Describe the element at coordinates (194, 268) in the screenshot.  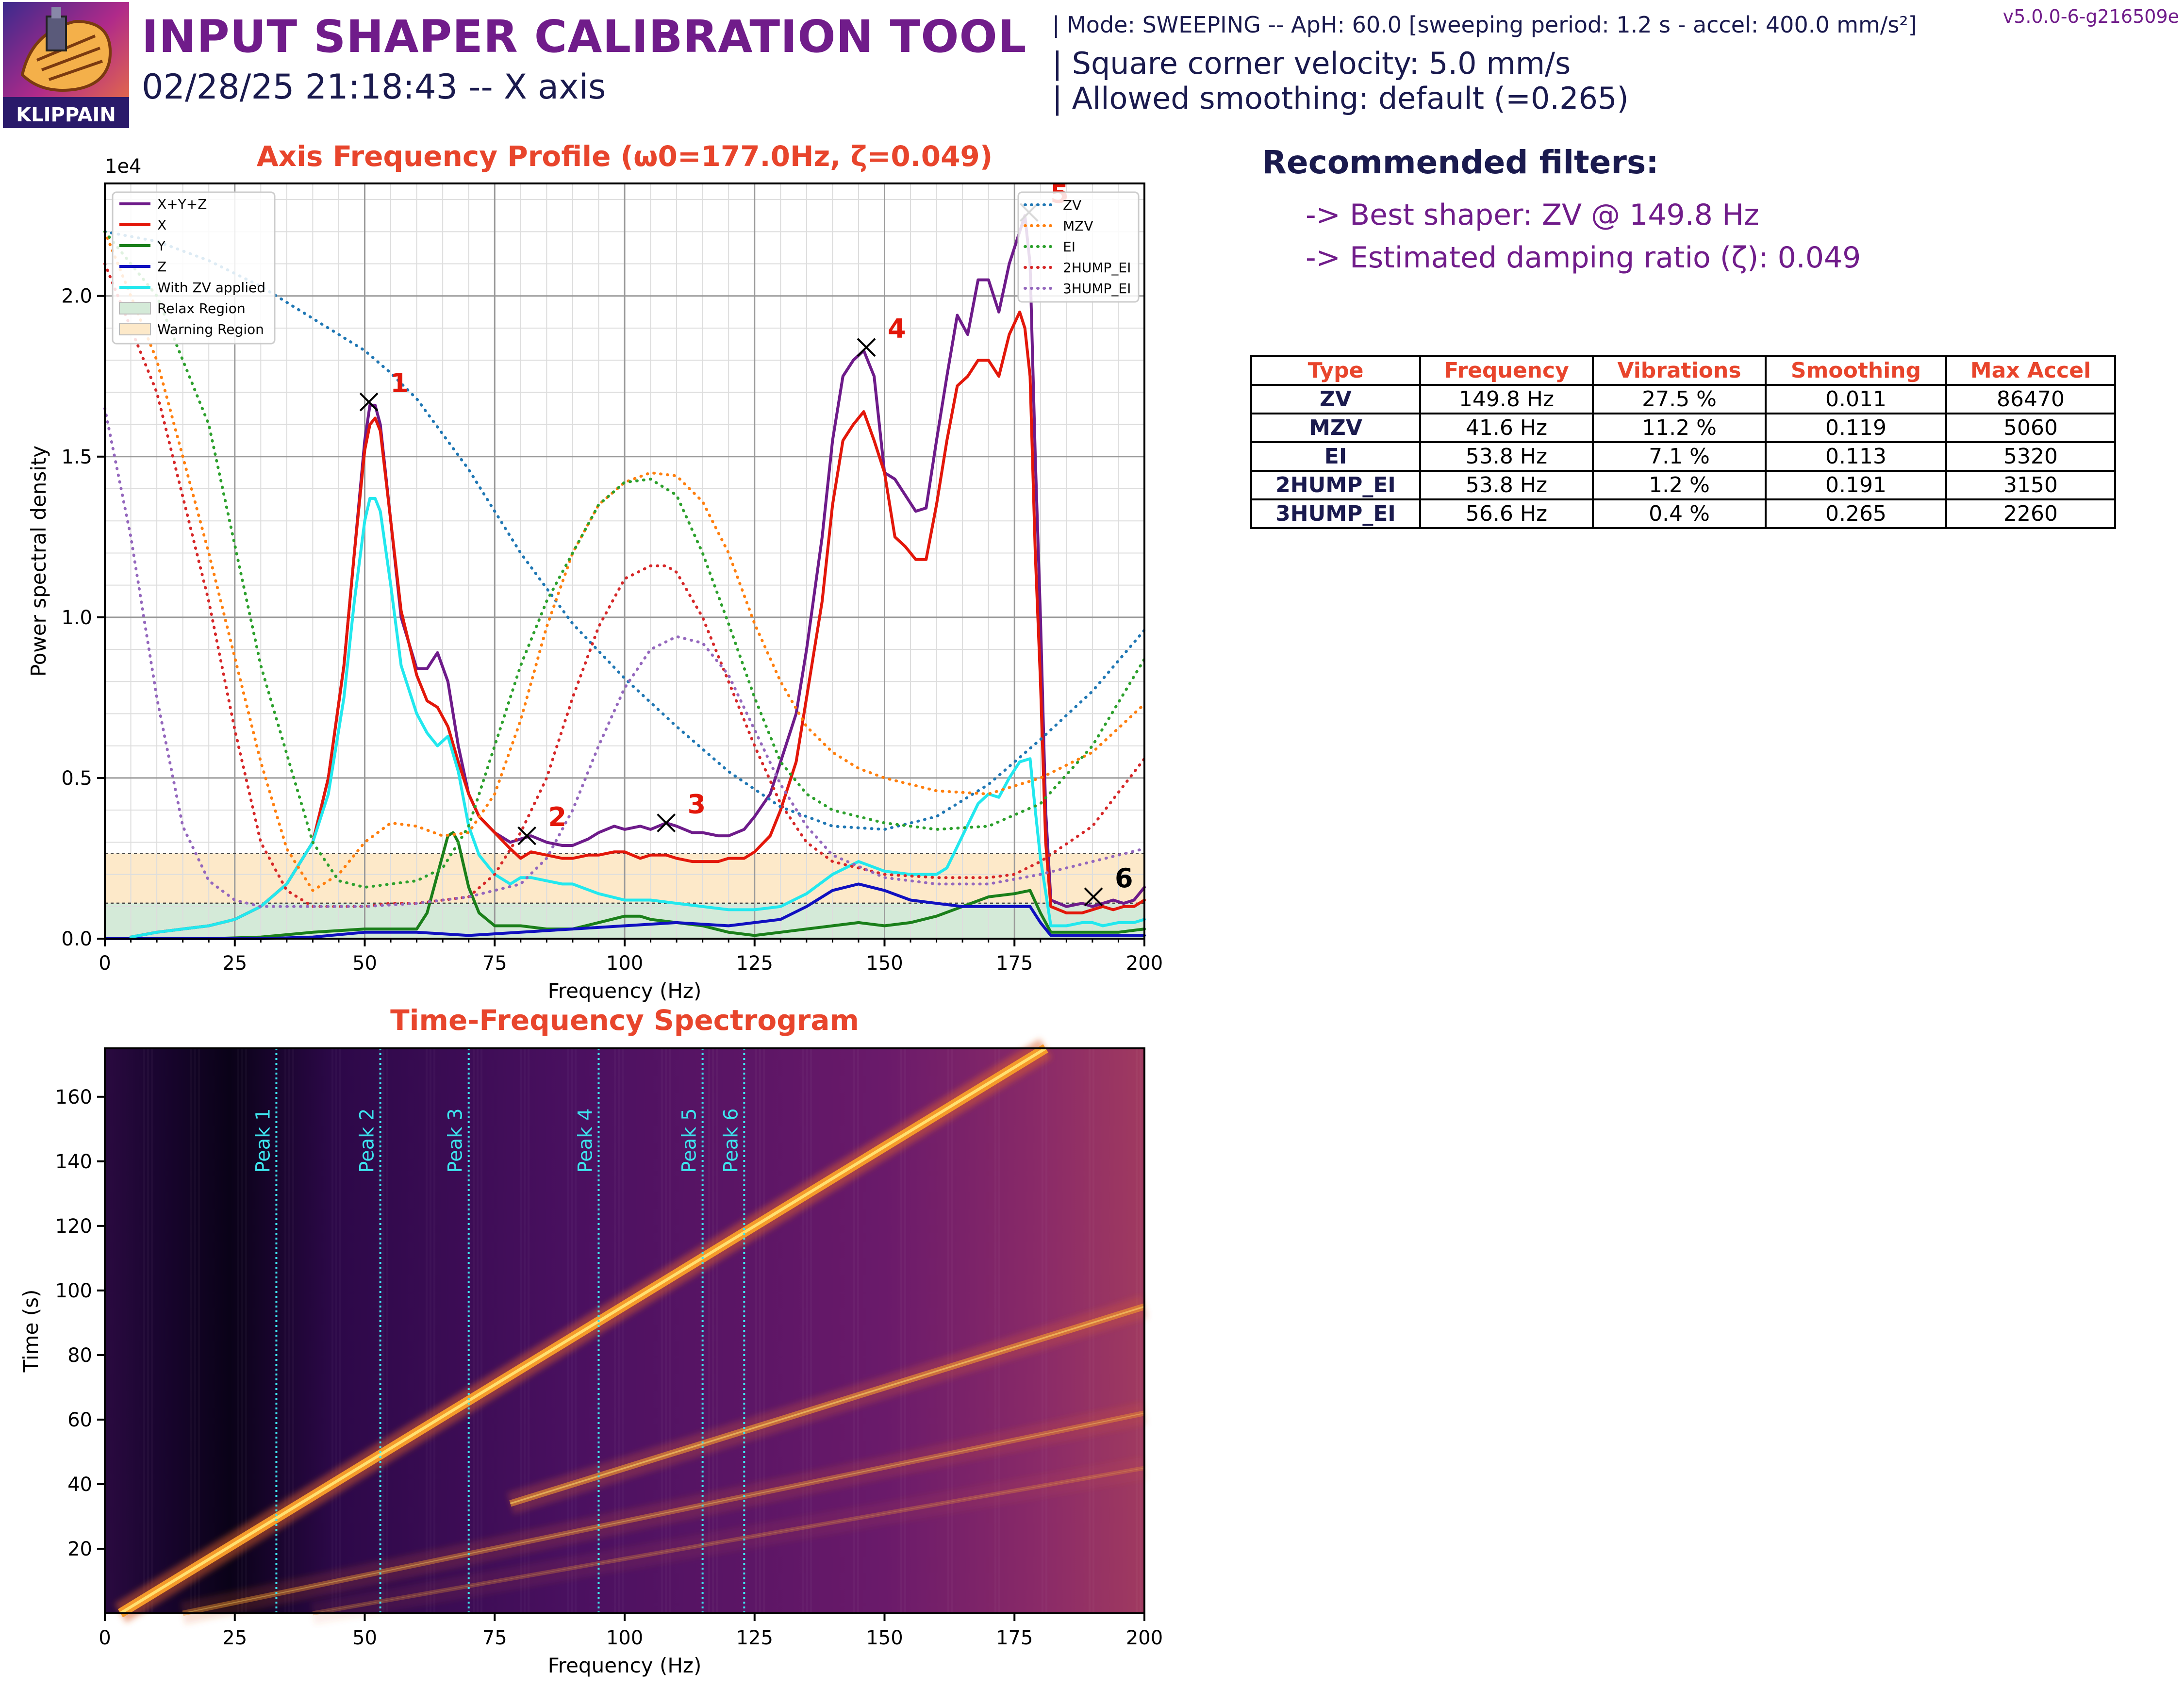
I see `legend-left` at that location.